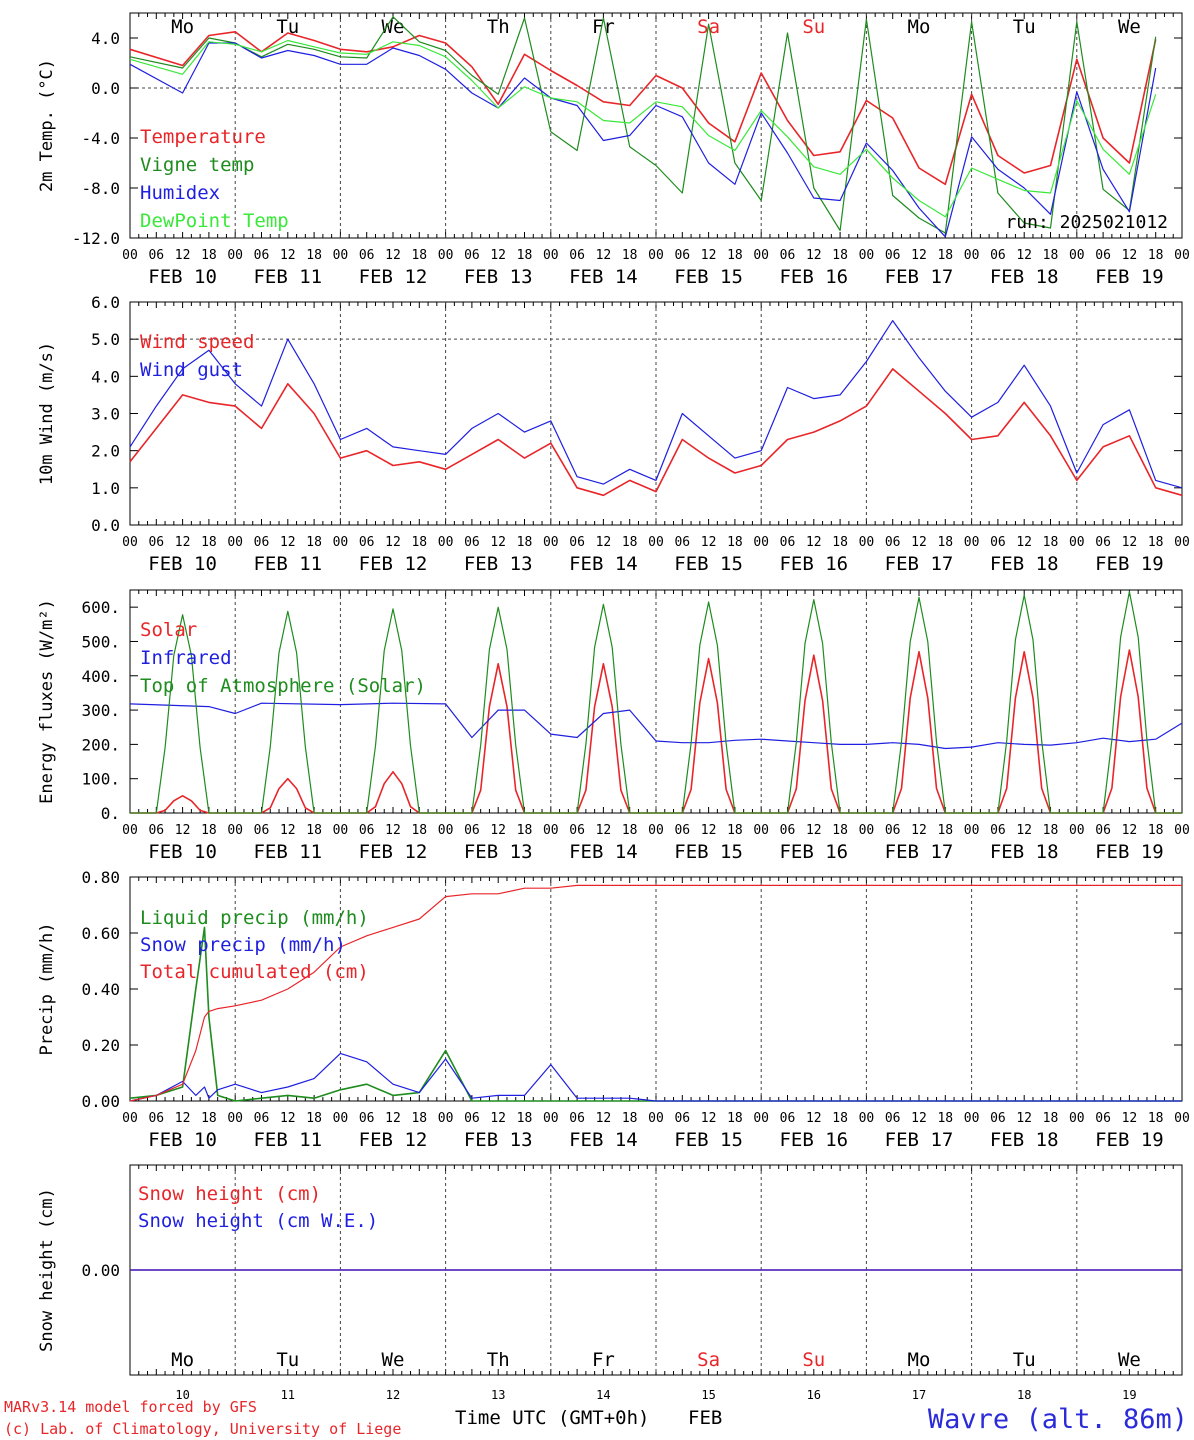 Image resolution: width=1194 pixels, height=1440 pixels. I want to click on date-day: 19, so click(1146, 1140).